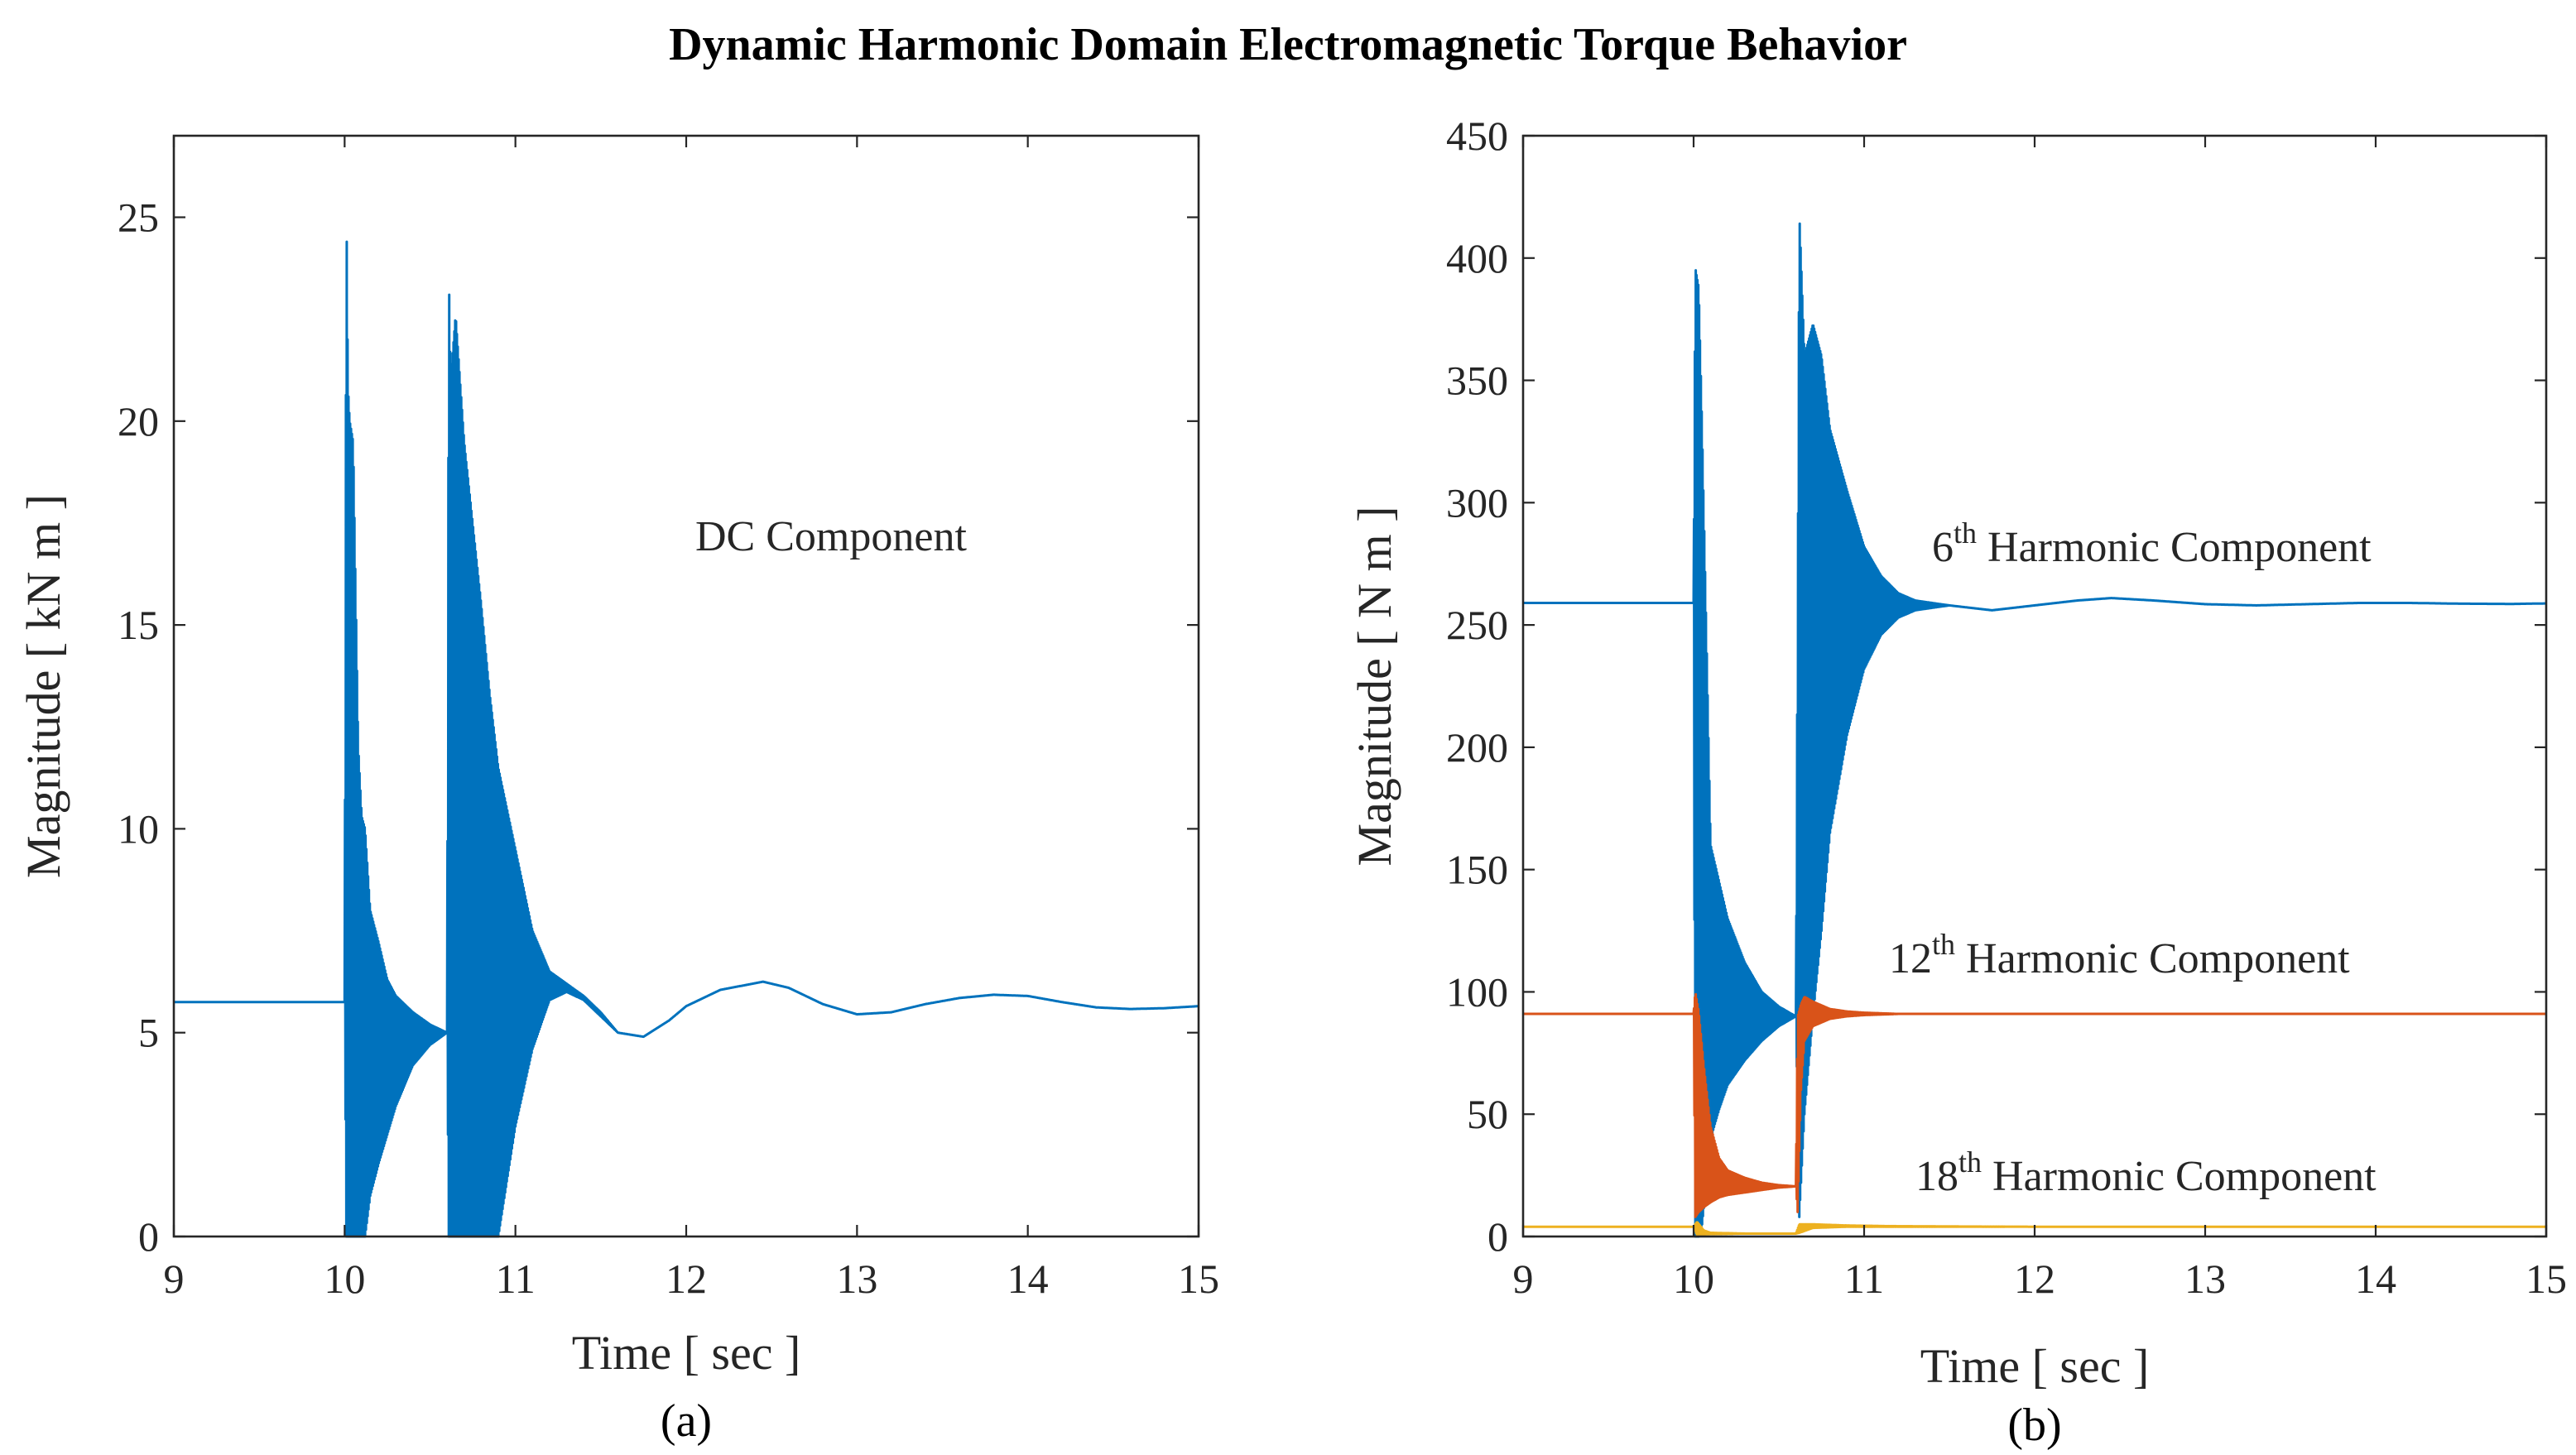  I want to click on panel-caption: (b), so click(2034, 1425).